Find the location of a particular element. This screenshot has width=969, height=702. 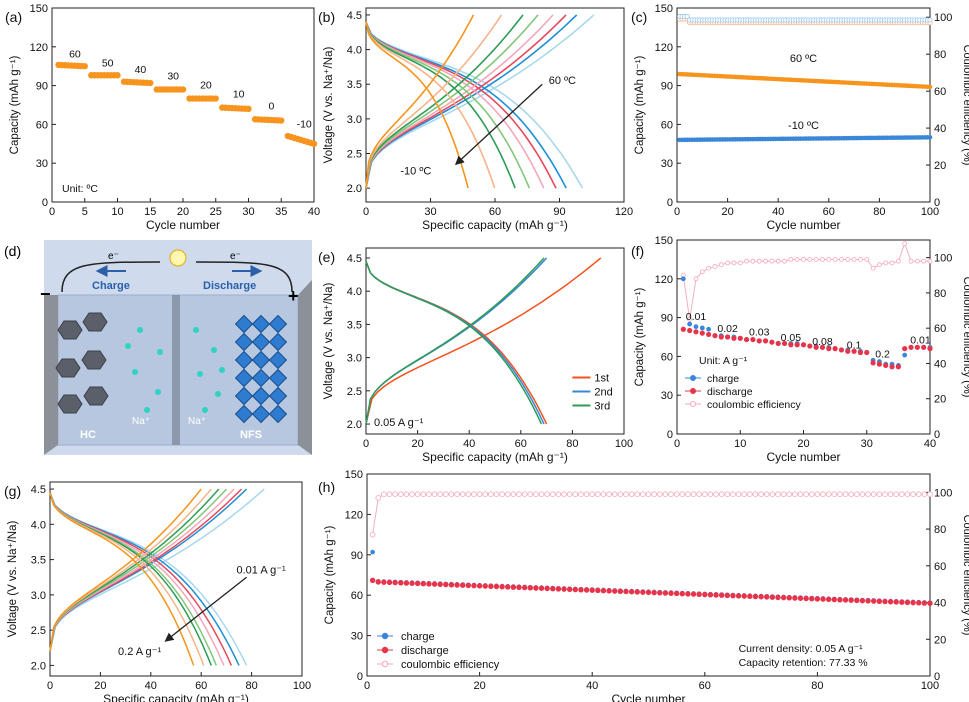

y-tick-label: 4.0 is located at coordinates (354, 51).